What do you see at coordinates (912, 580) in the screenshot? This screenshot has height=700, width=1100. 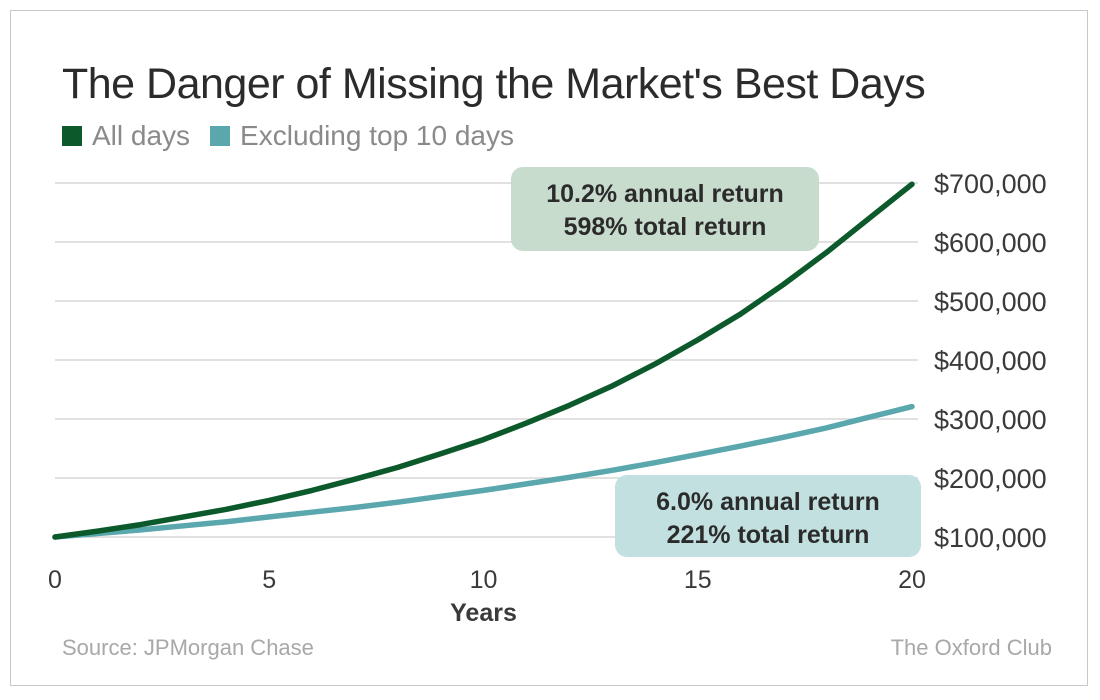 I see `x-tick-label: 20` at bounding box center [912, 580].